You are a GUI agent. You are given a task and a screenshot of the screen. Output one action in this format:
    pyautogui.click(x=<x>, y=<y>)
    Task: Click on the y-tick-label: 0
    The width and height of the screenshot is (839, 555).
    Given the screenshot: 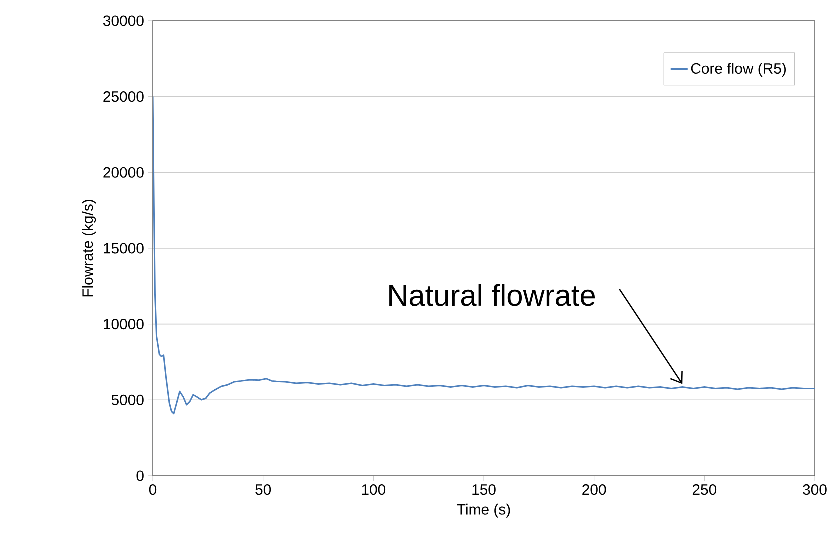 What is the action you would take?
    pyautogui.click(x=140, y=476)
    